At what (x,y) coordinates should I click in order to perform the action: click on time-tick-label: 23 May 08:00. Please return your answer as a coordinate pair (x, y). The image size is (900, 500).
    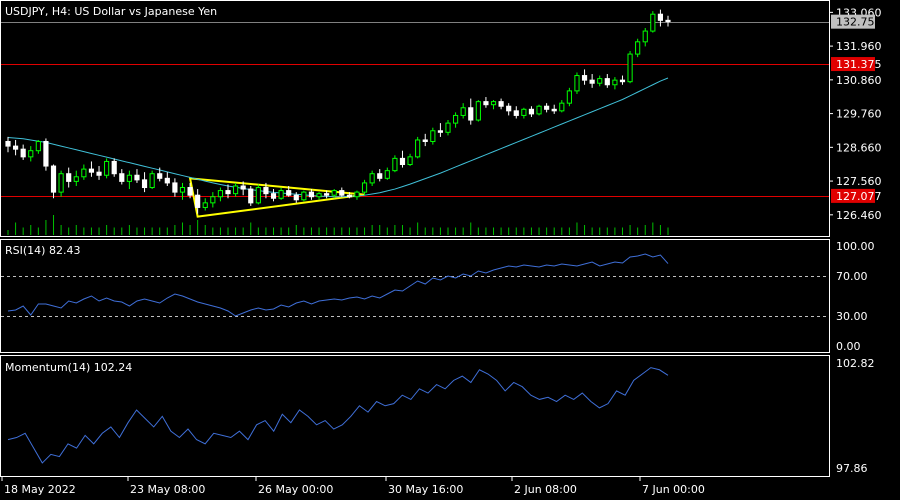
    Looking at the image, I should click on (167, 489).